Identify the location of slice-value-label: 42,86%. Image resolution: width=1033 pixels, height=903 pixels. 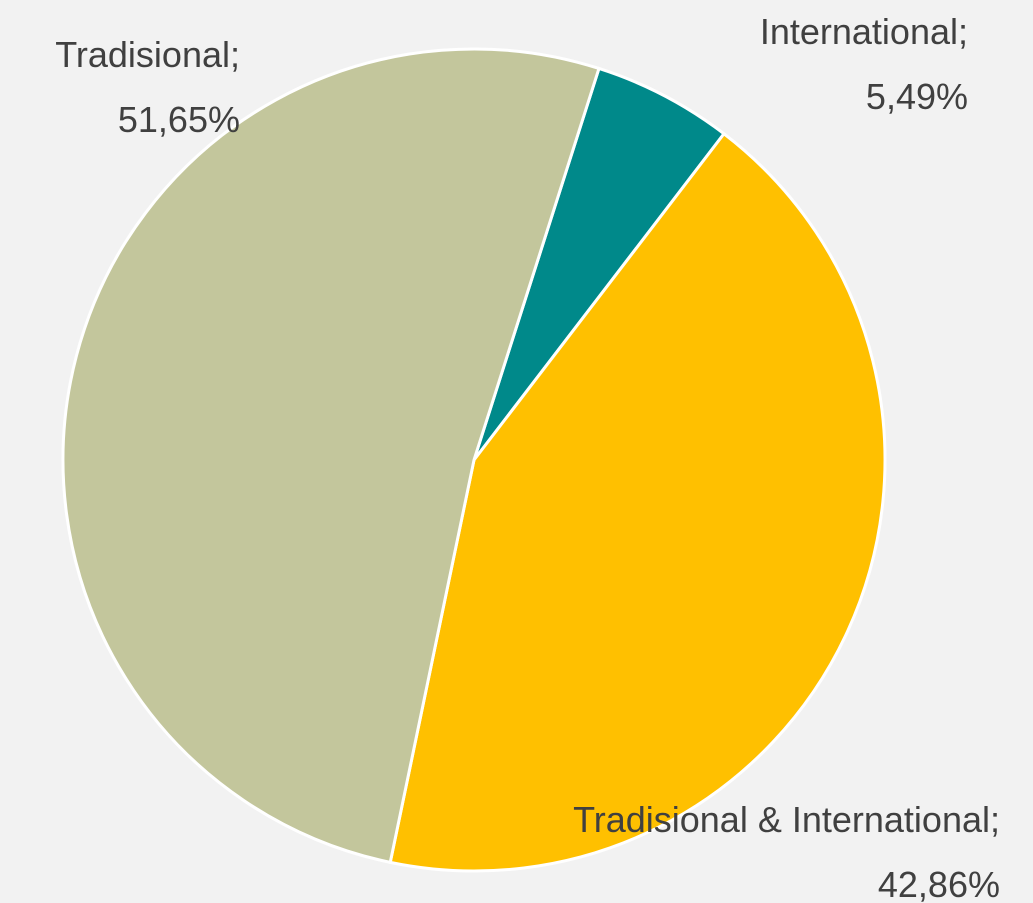
(939, 883).